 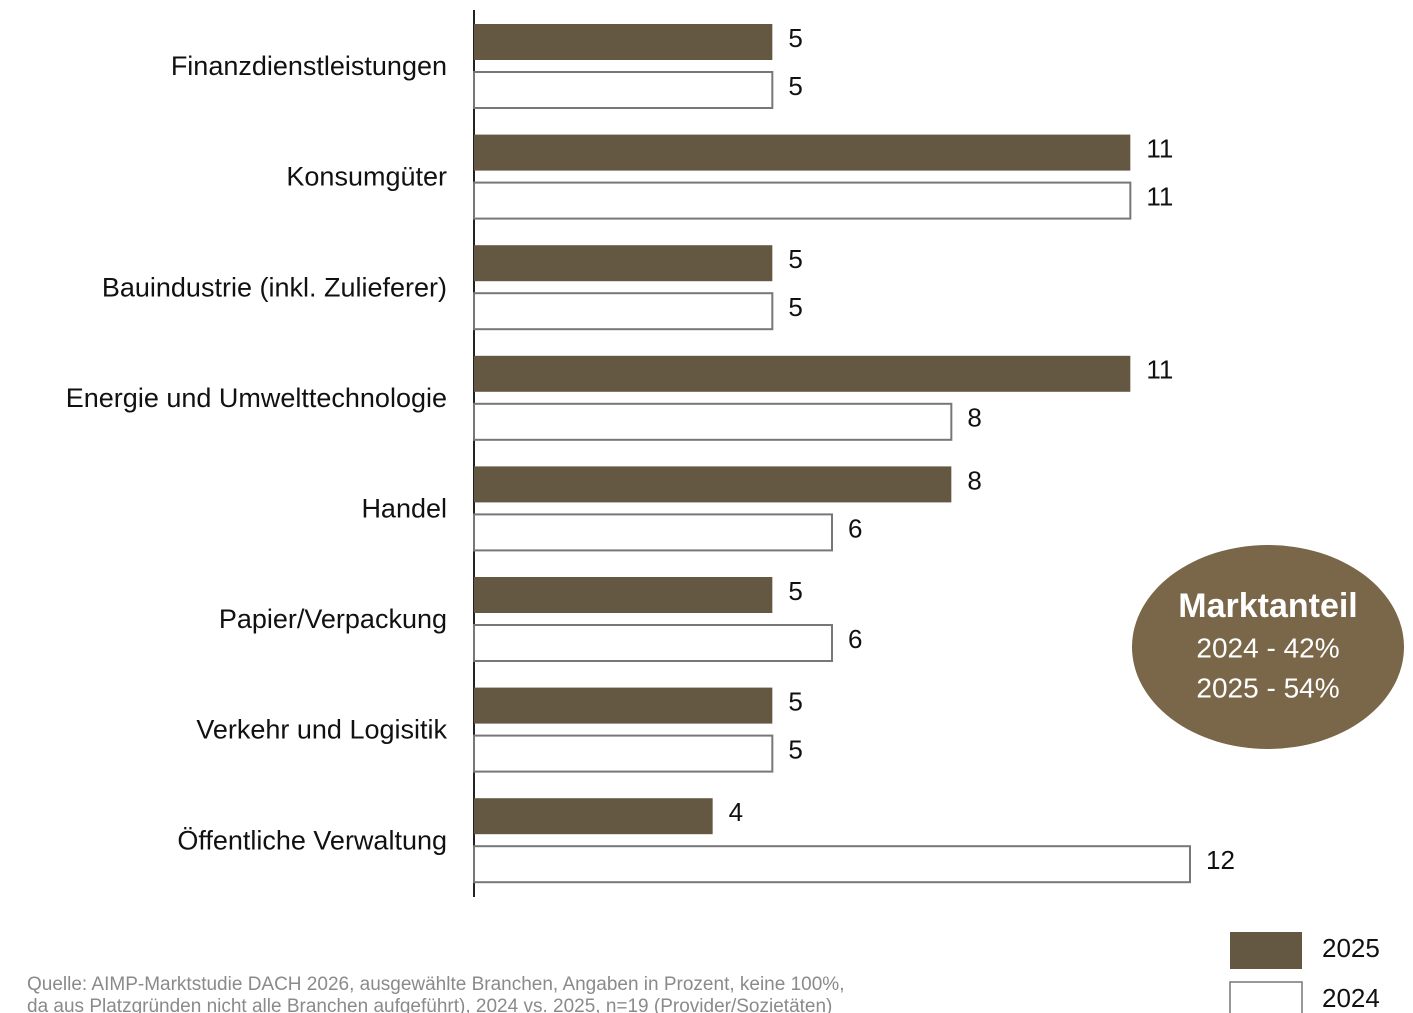 I want to click on category-label: Finanzdienstleistungen, so click(x=309, y=66).